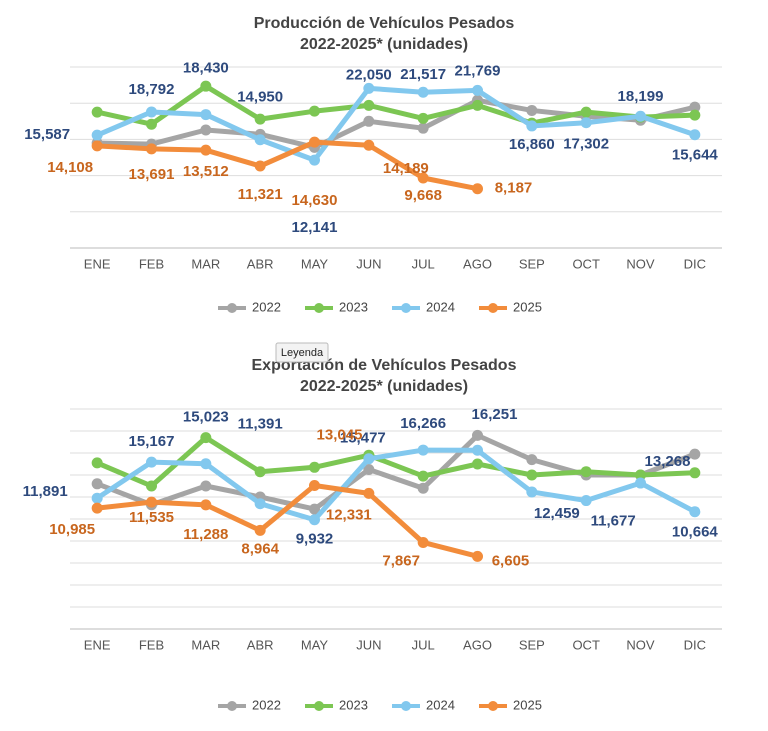  What do you see at coordinates (266, 704) in the screenshot?
I see `legend-label: 2022` at bounding box center [266, 704].